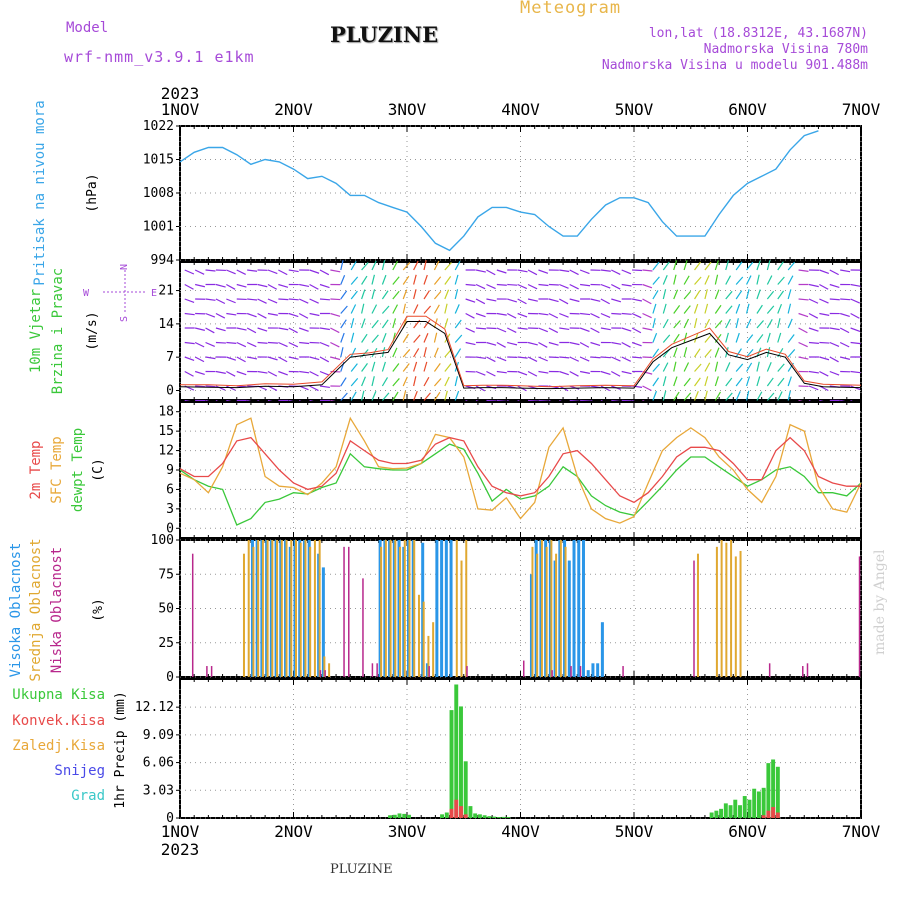 The width and height of the screenshot is (900, 900). What do you see at coordinates (57, 469) in the screenshot?
I see `temp-label-sfc: SFC Temp` at bounding box center [57, 469].